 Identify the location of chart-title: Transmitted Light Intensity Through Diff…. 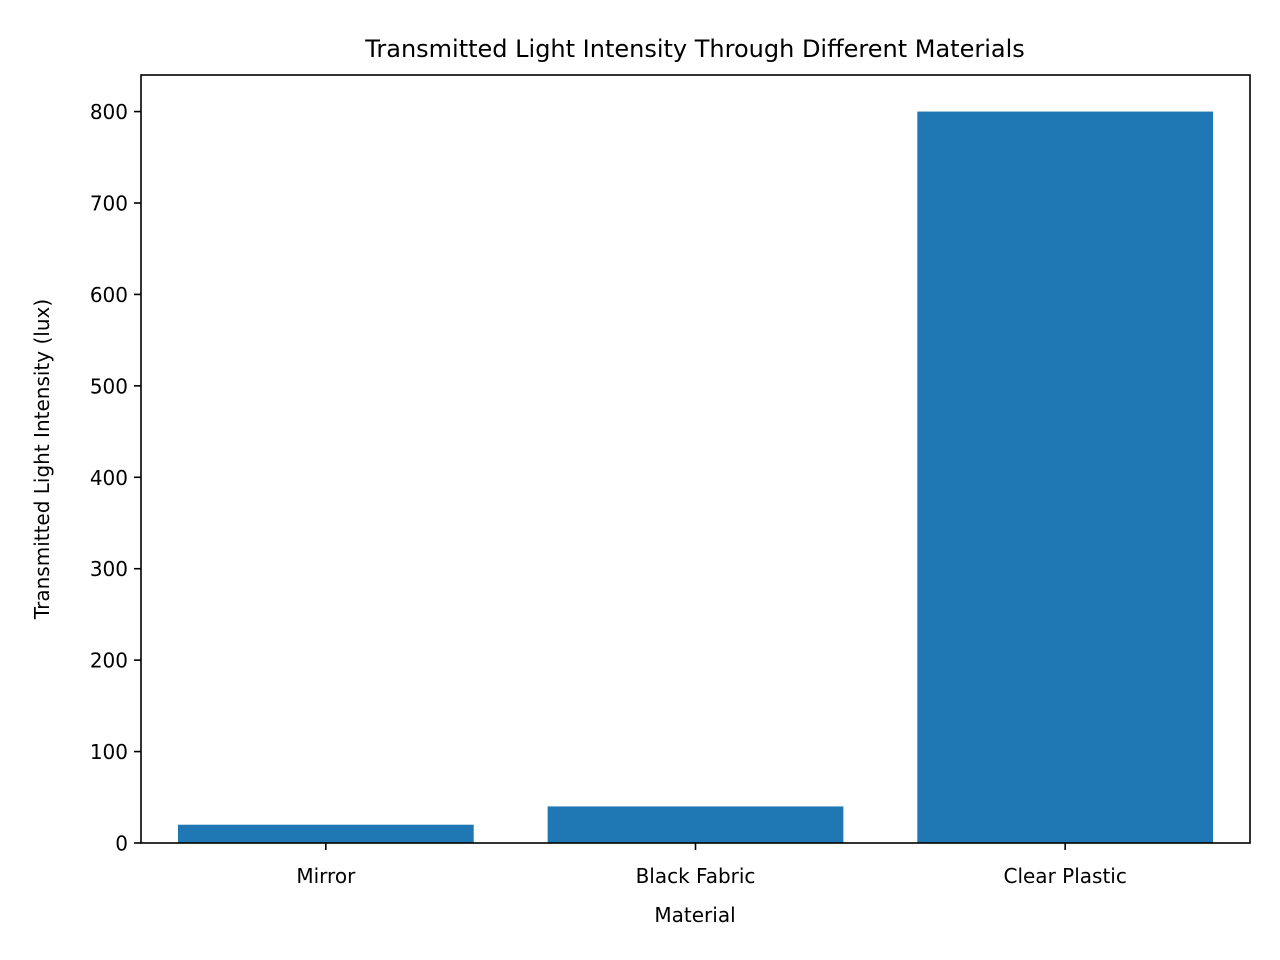
(694, 49).